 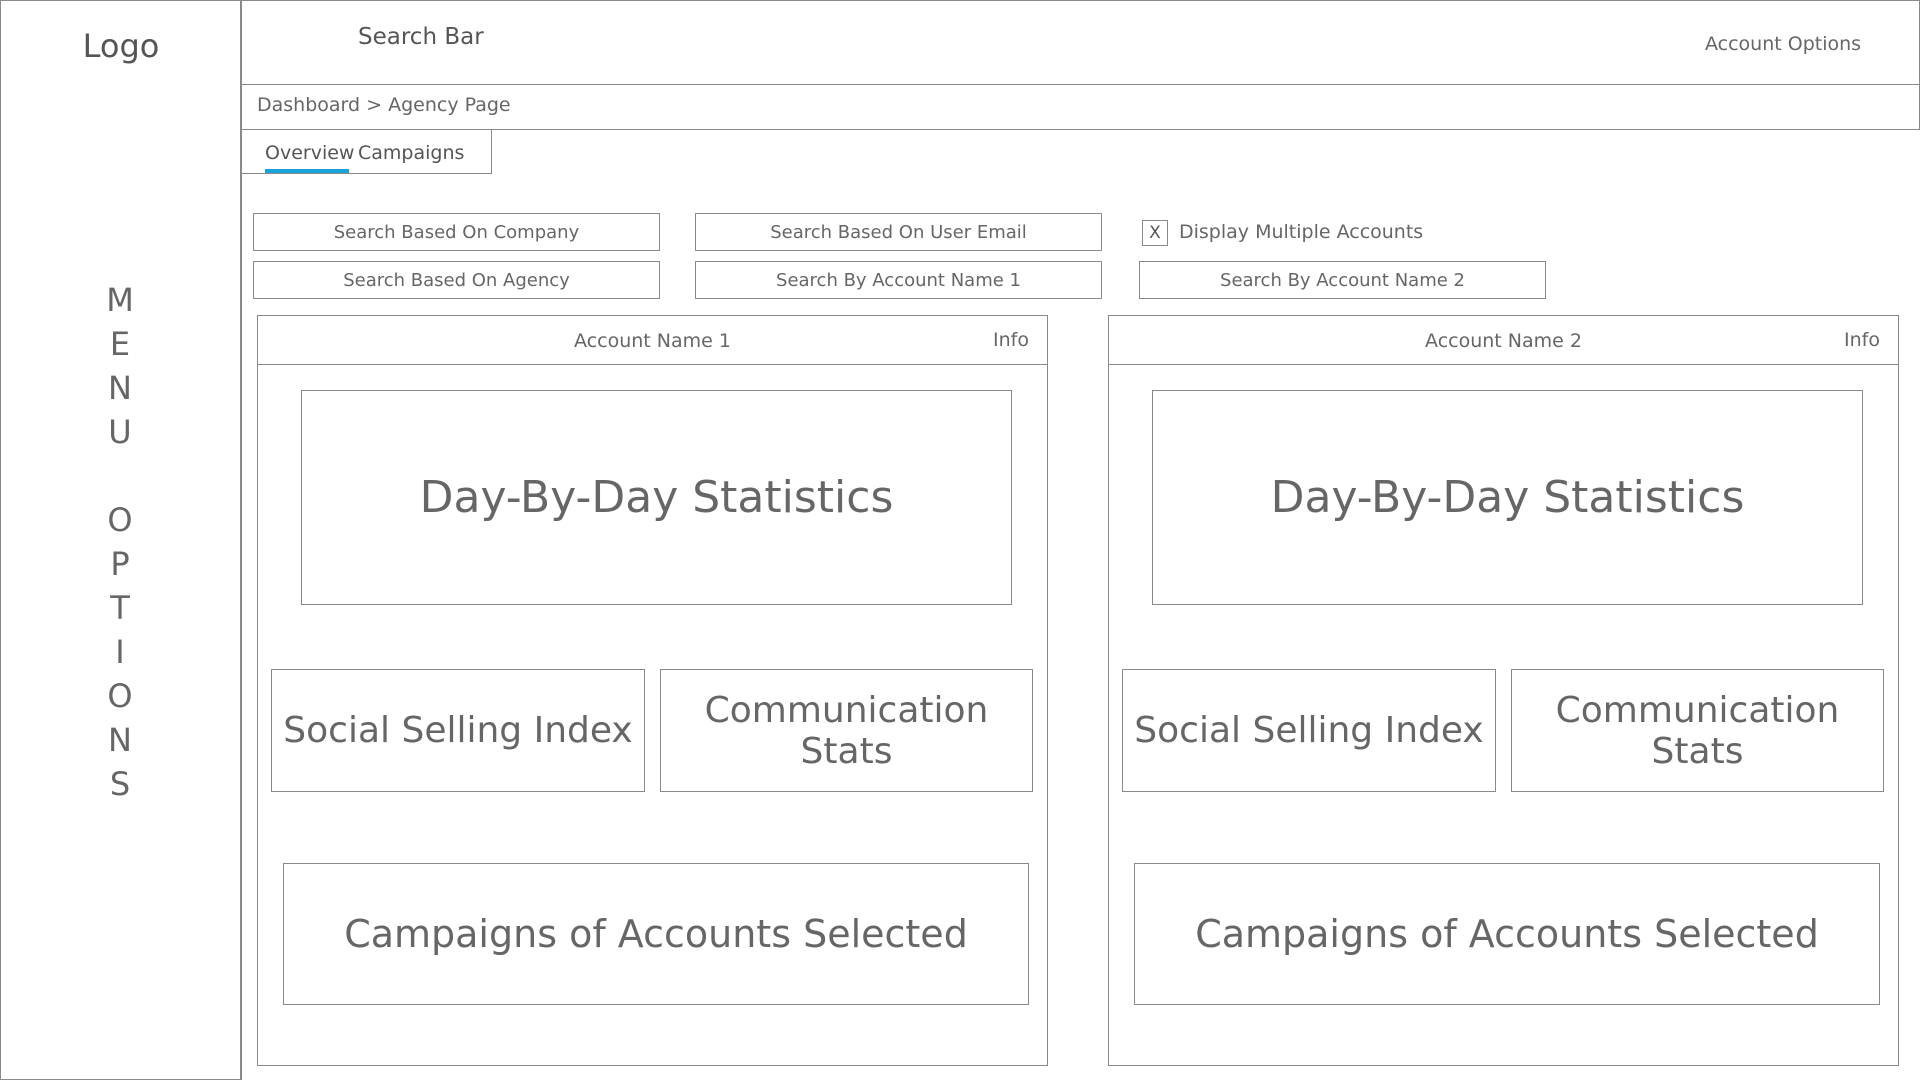 What do you see at coordinates (1155, 233) in the screenshot?
I see `display-multiple-checkbox: X` at bounding box center [1155, 233].